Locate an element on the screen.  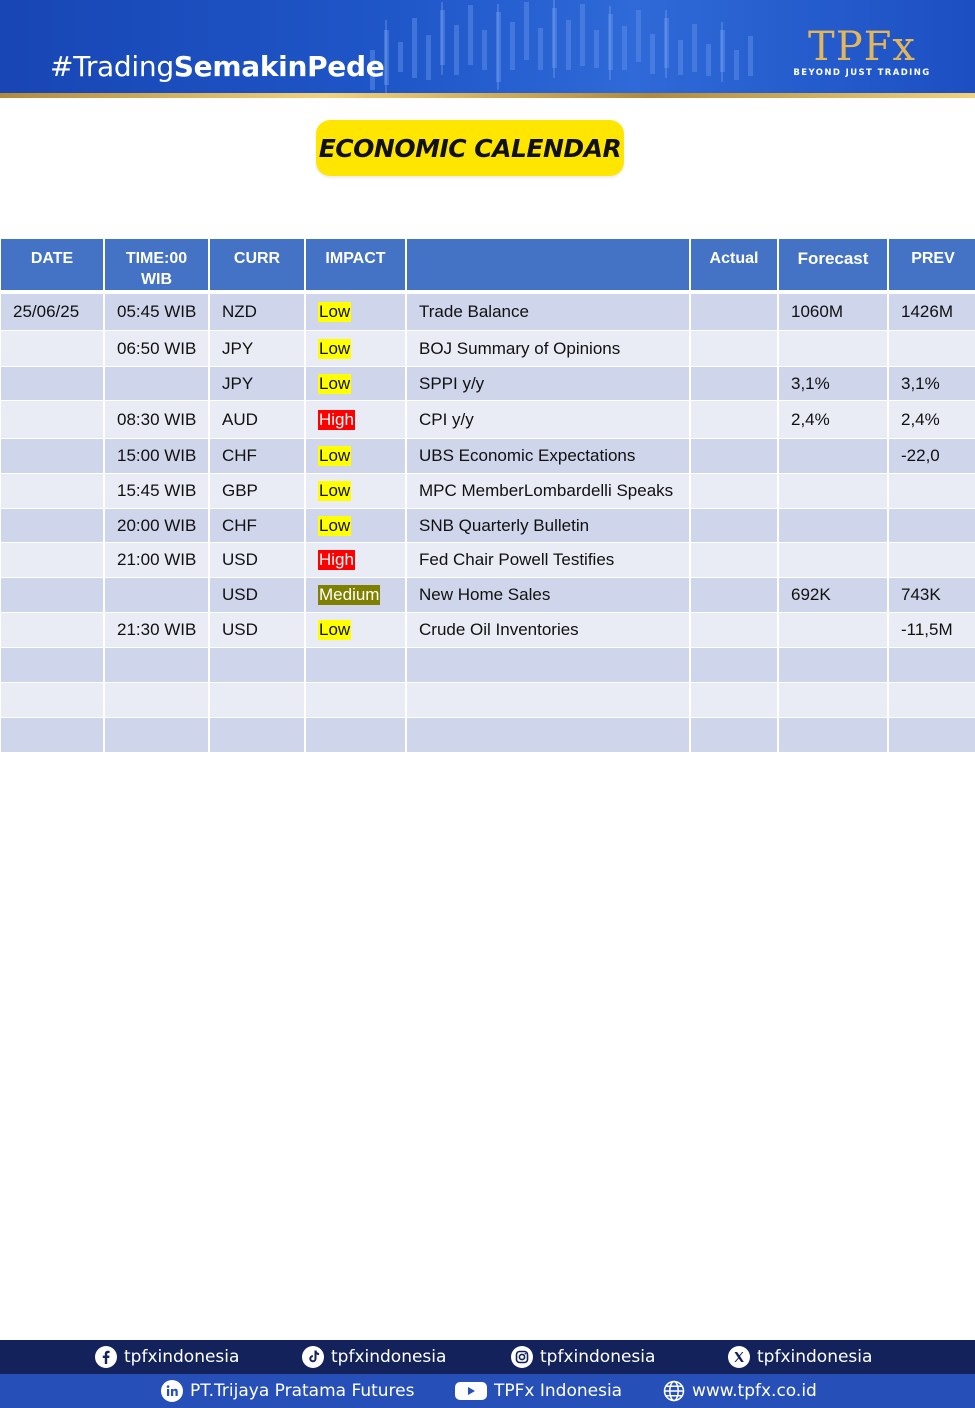
footer-instagram: tpfxindonesia is located at coordinates (582, 1357).